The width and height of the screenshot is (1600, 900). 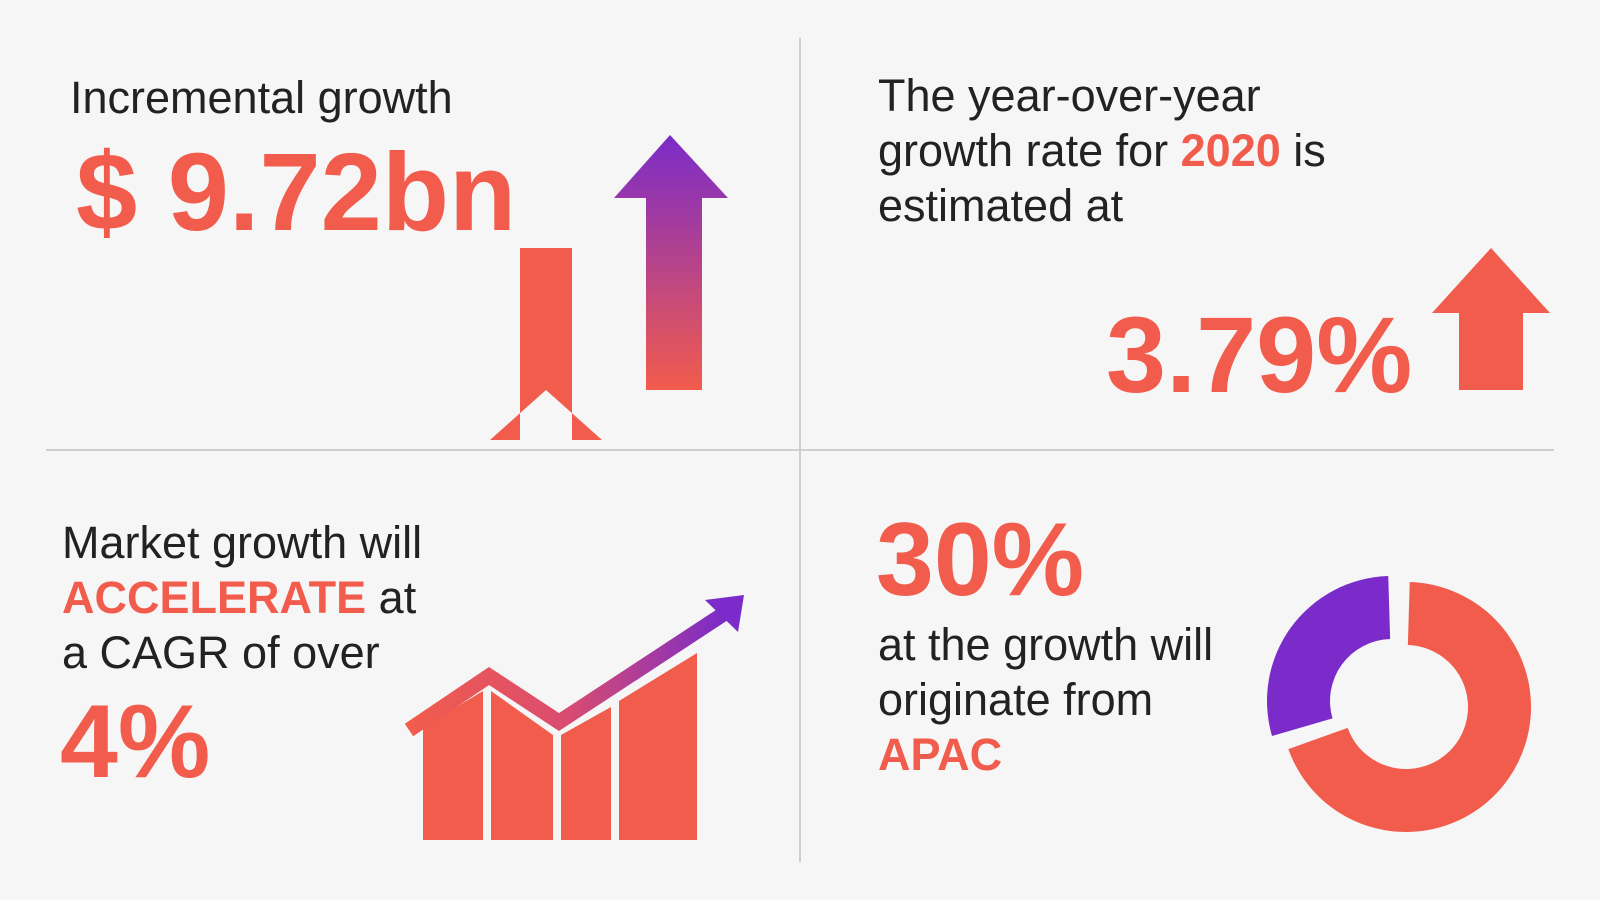 I want to click on two-up-arrows-icon, so click(x=609, y=287).